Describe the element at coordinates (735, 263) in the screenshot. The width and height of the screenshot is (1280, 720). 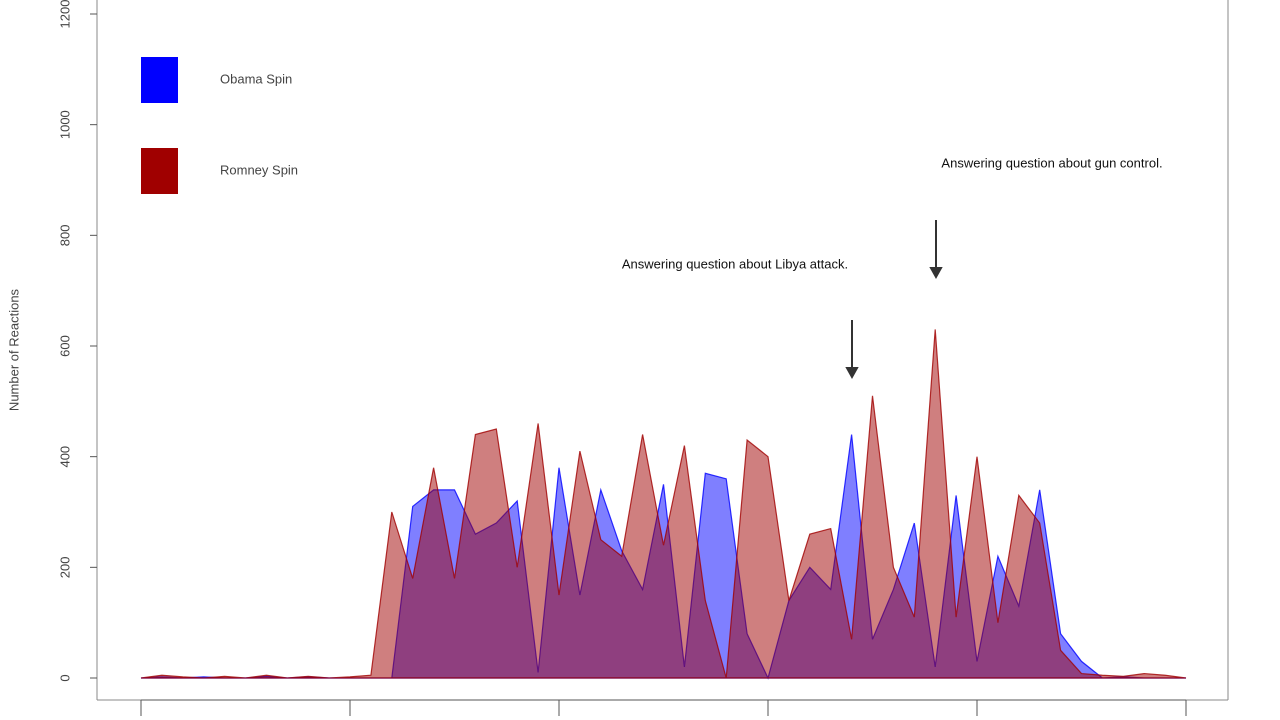
I see `annotation: Answering question about Libya attack.` at that location.